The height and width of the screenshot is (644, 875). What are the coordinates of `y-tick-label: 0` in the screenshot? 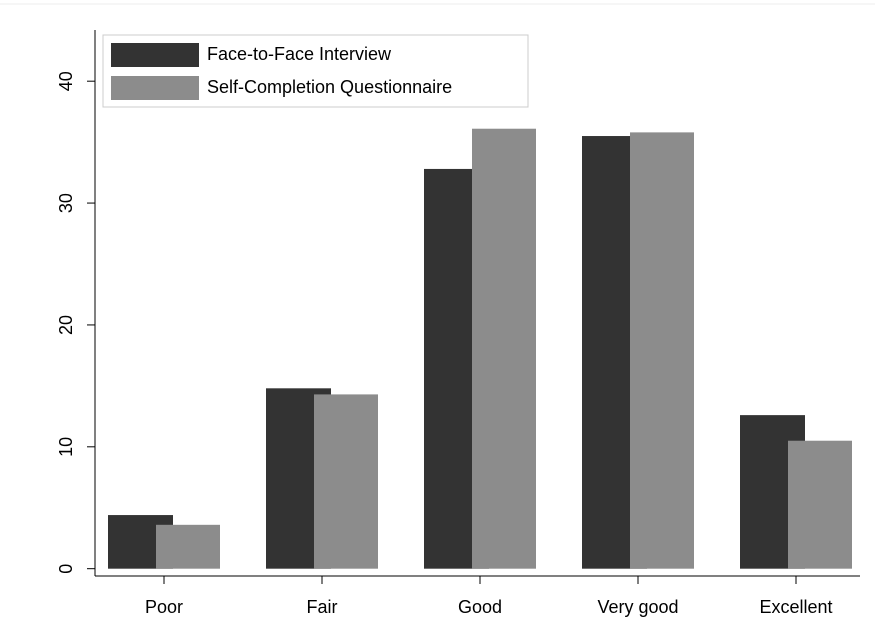 It's located at (66, 569).